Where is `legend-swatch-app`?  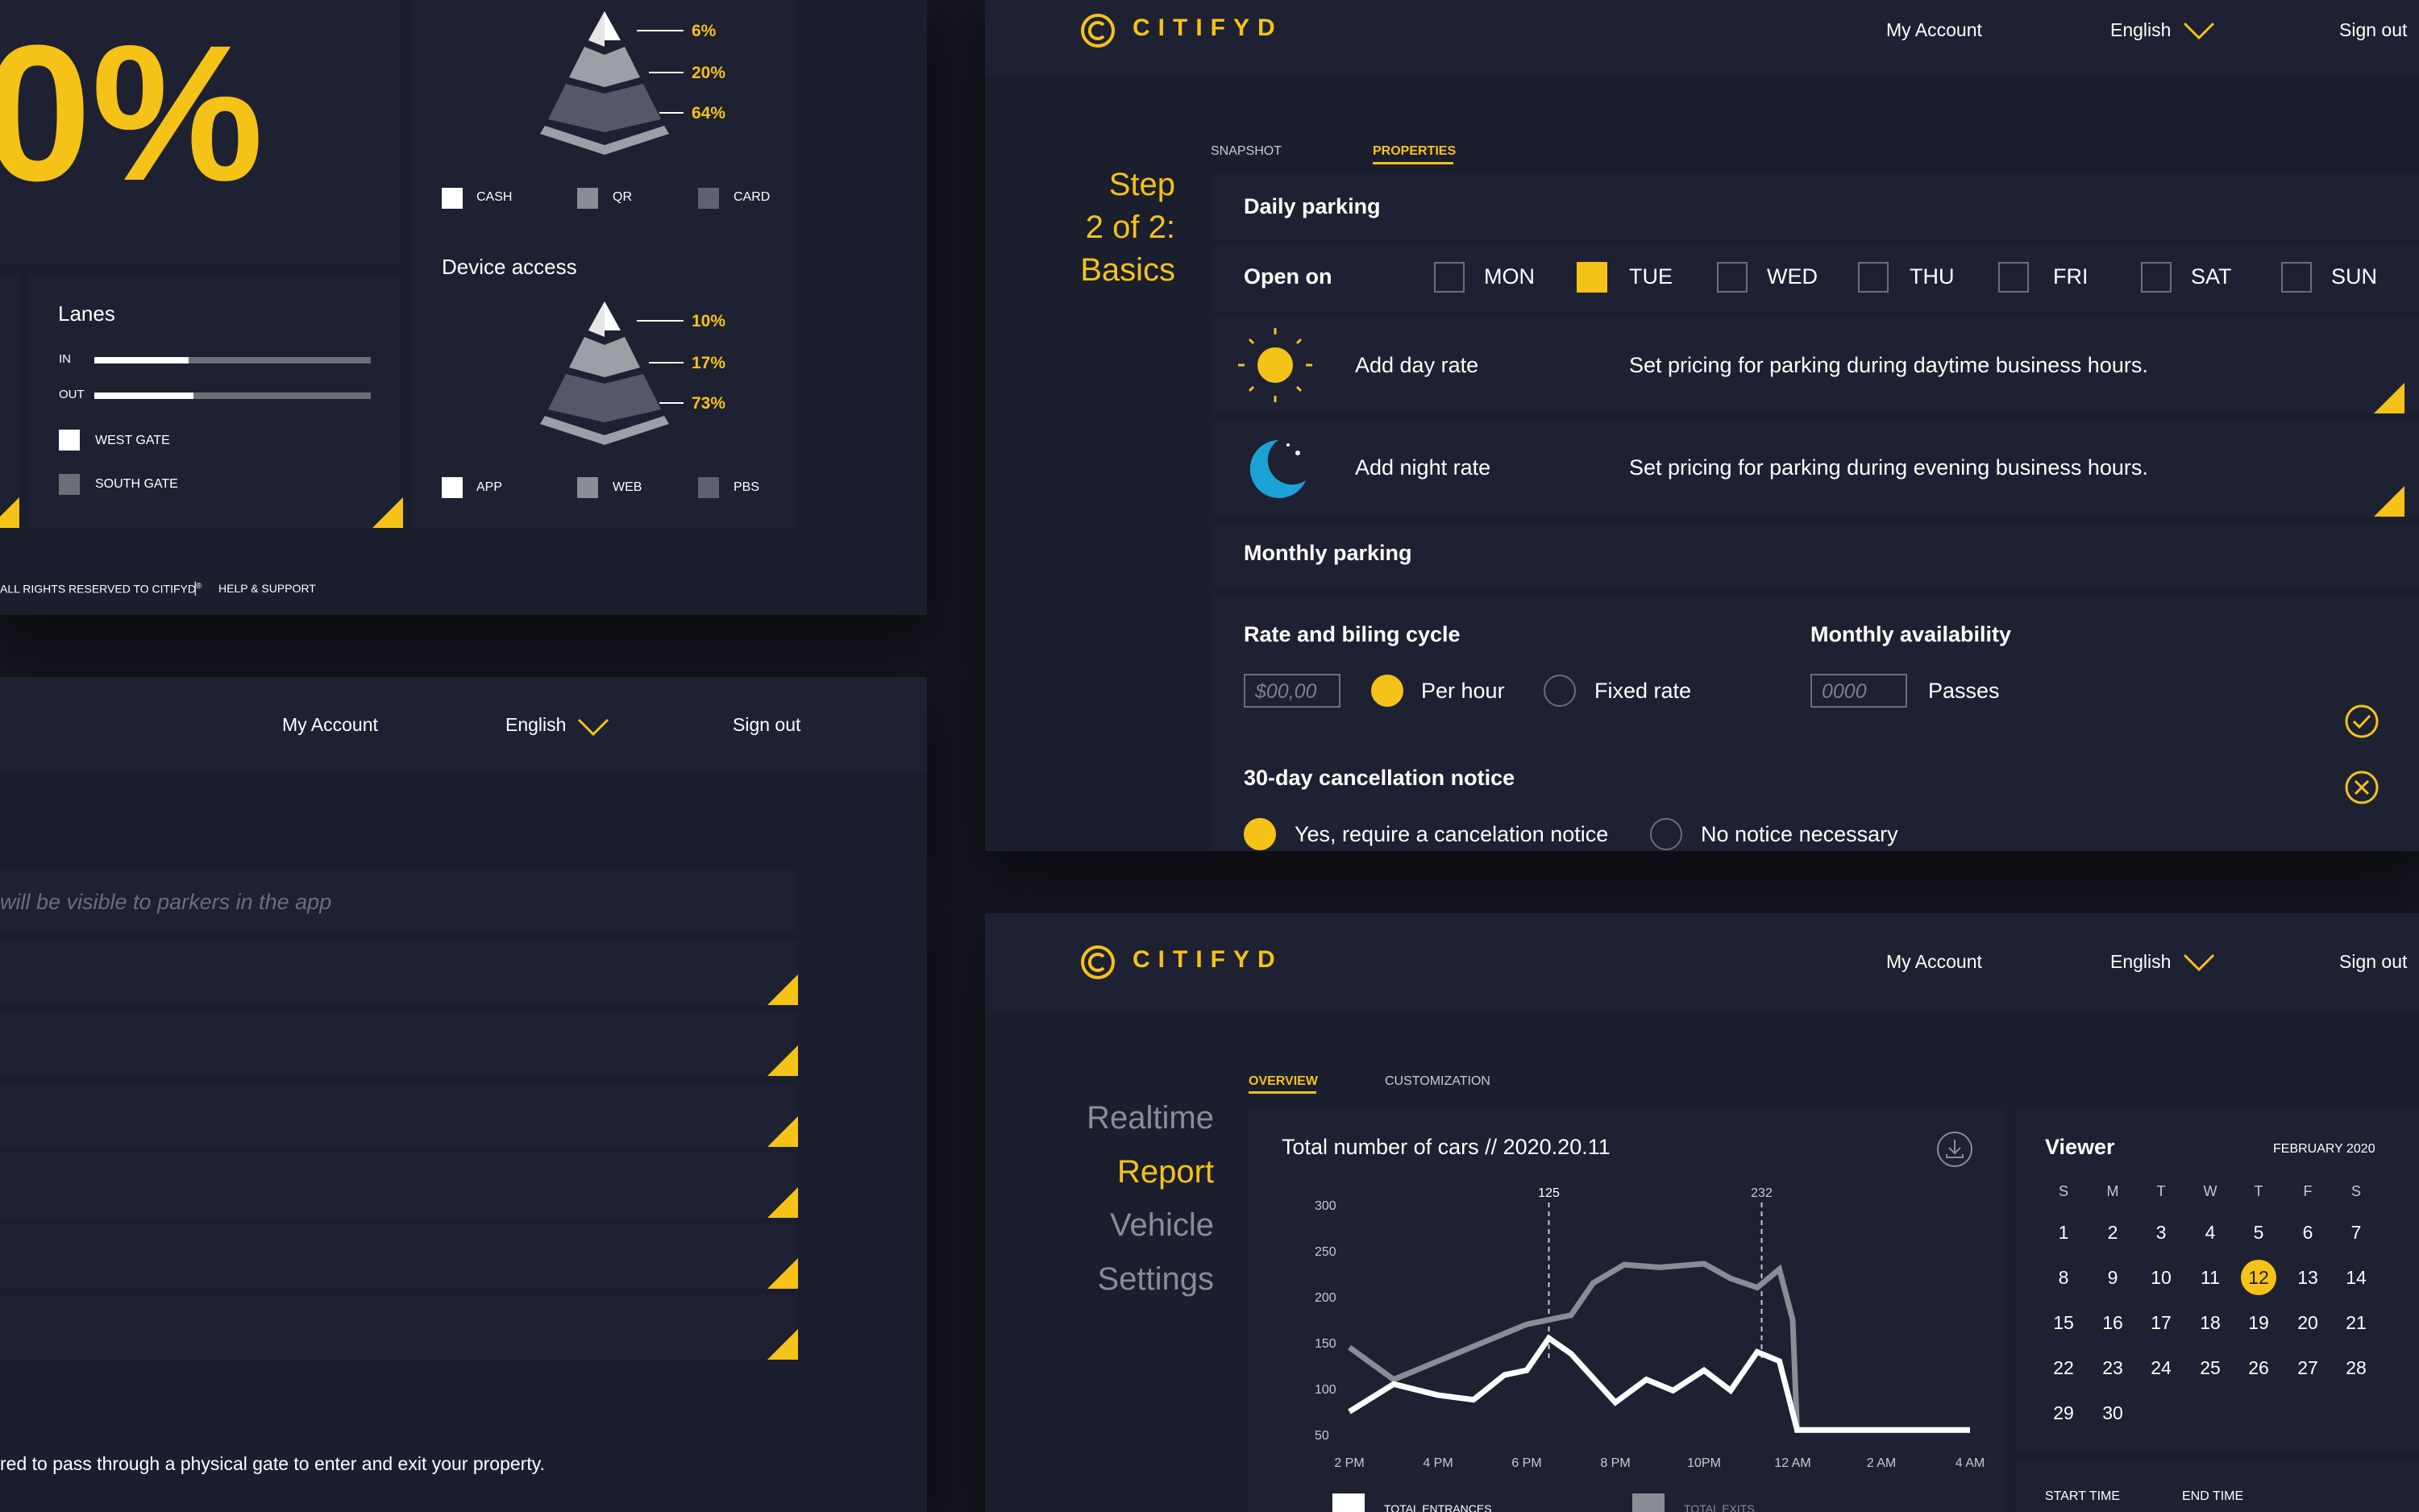
legend-swatch-app is located at coordinates (452, 487).